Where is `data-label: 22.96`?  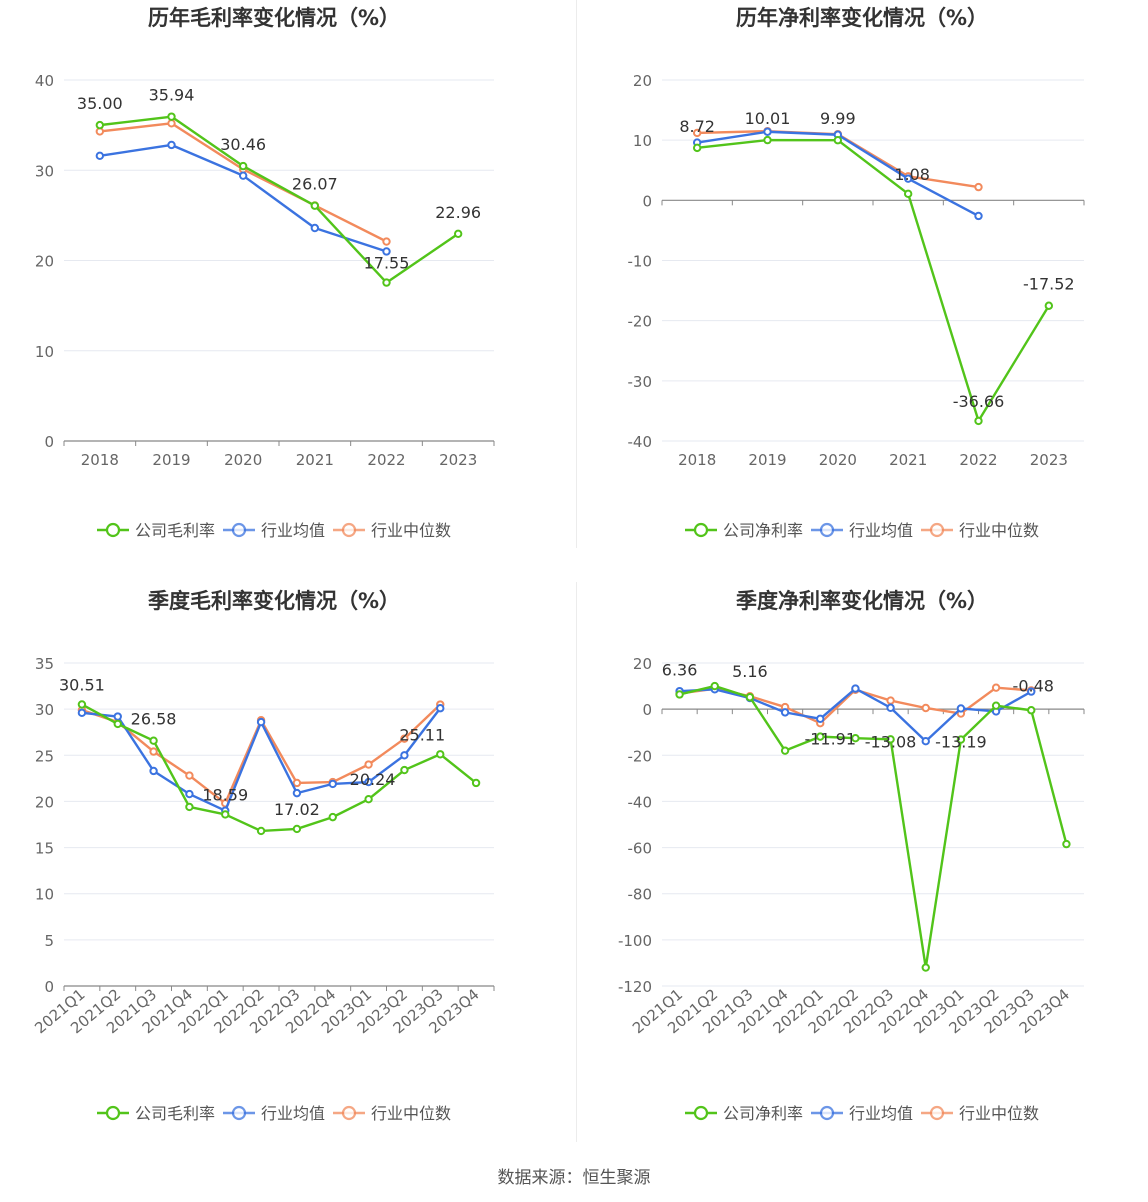
data-label: 22.96 is located at coordinates (458, 212).